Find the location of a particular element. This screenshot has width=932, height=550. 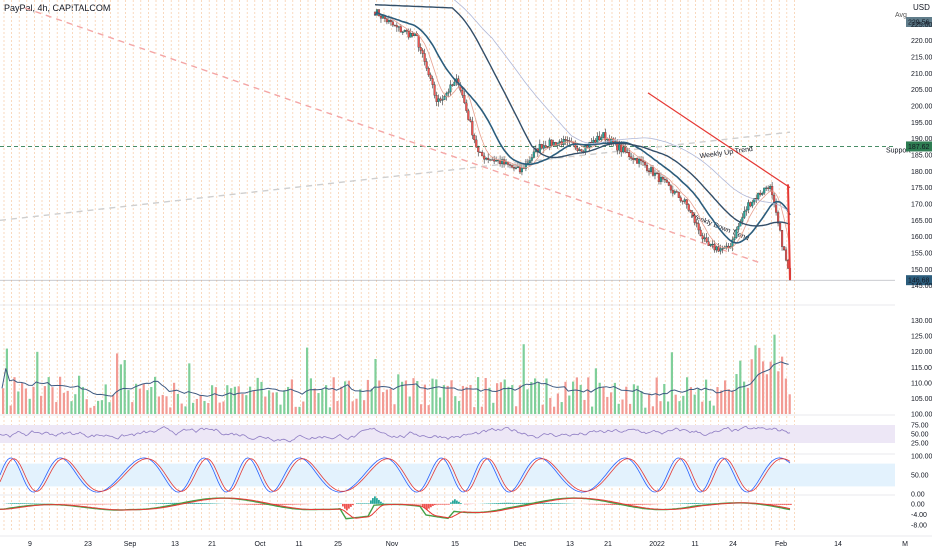

macd-line is located at coordinates (395, 508).